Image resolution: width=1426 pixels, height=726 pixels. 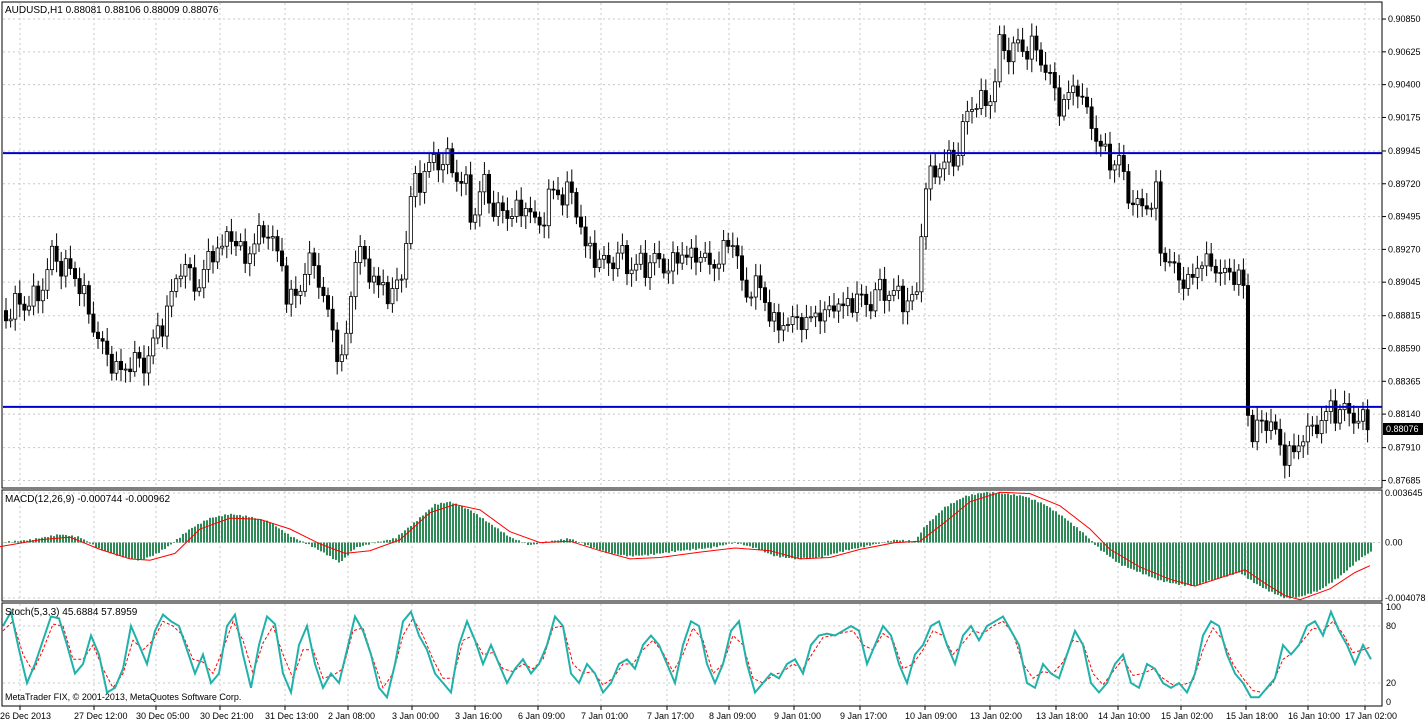 What do you see at coordinates (1062, 716) in the screenshot?
I see `time-label: 13 Jan 18:00` at bounding box center [1062, 716].